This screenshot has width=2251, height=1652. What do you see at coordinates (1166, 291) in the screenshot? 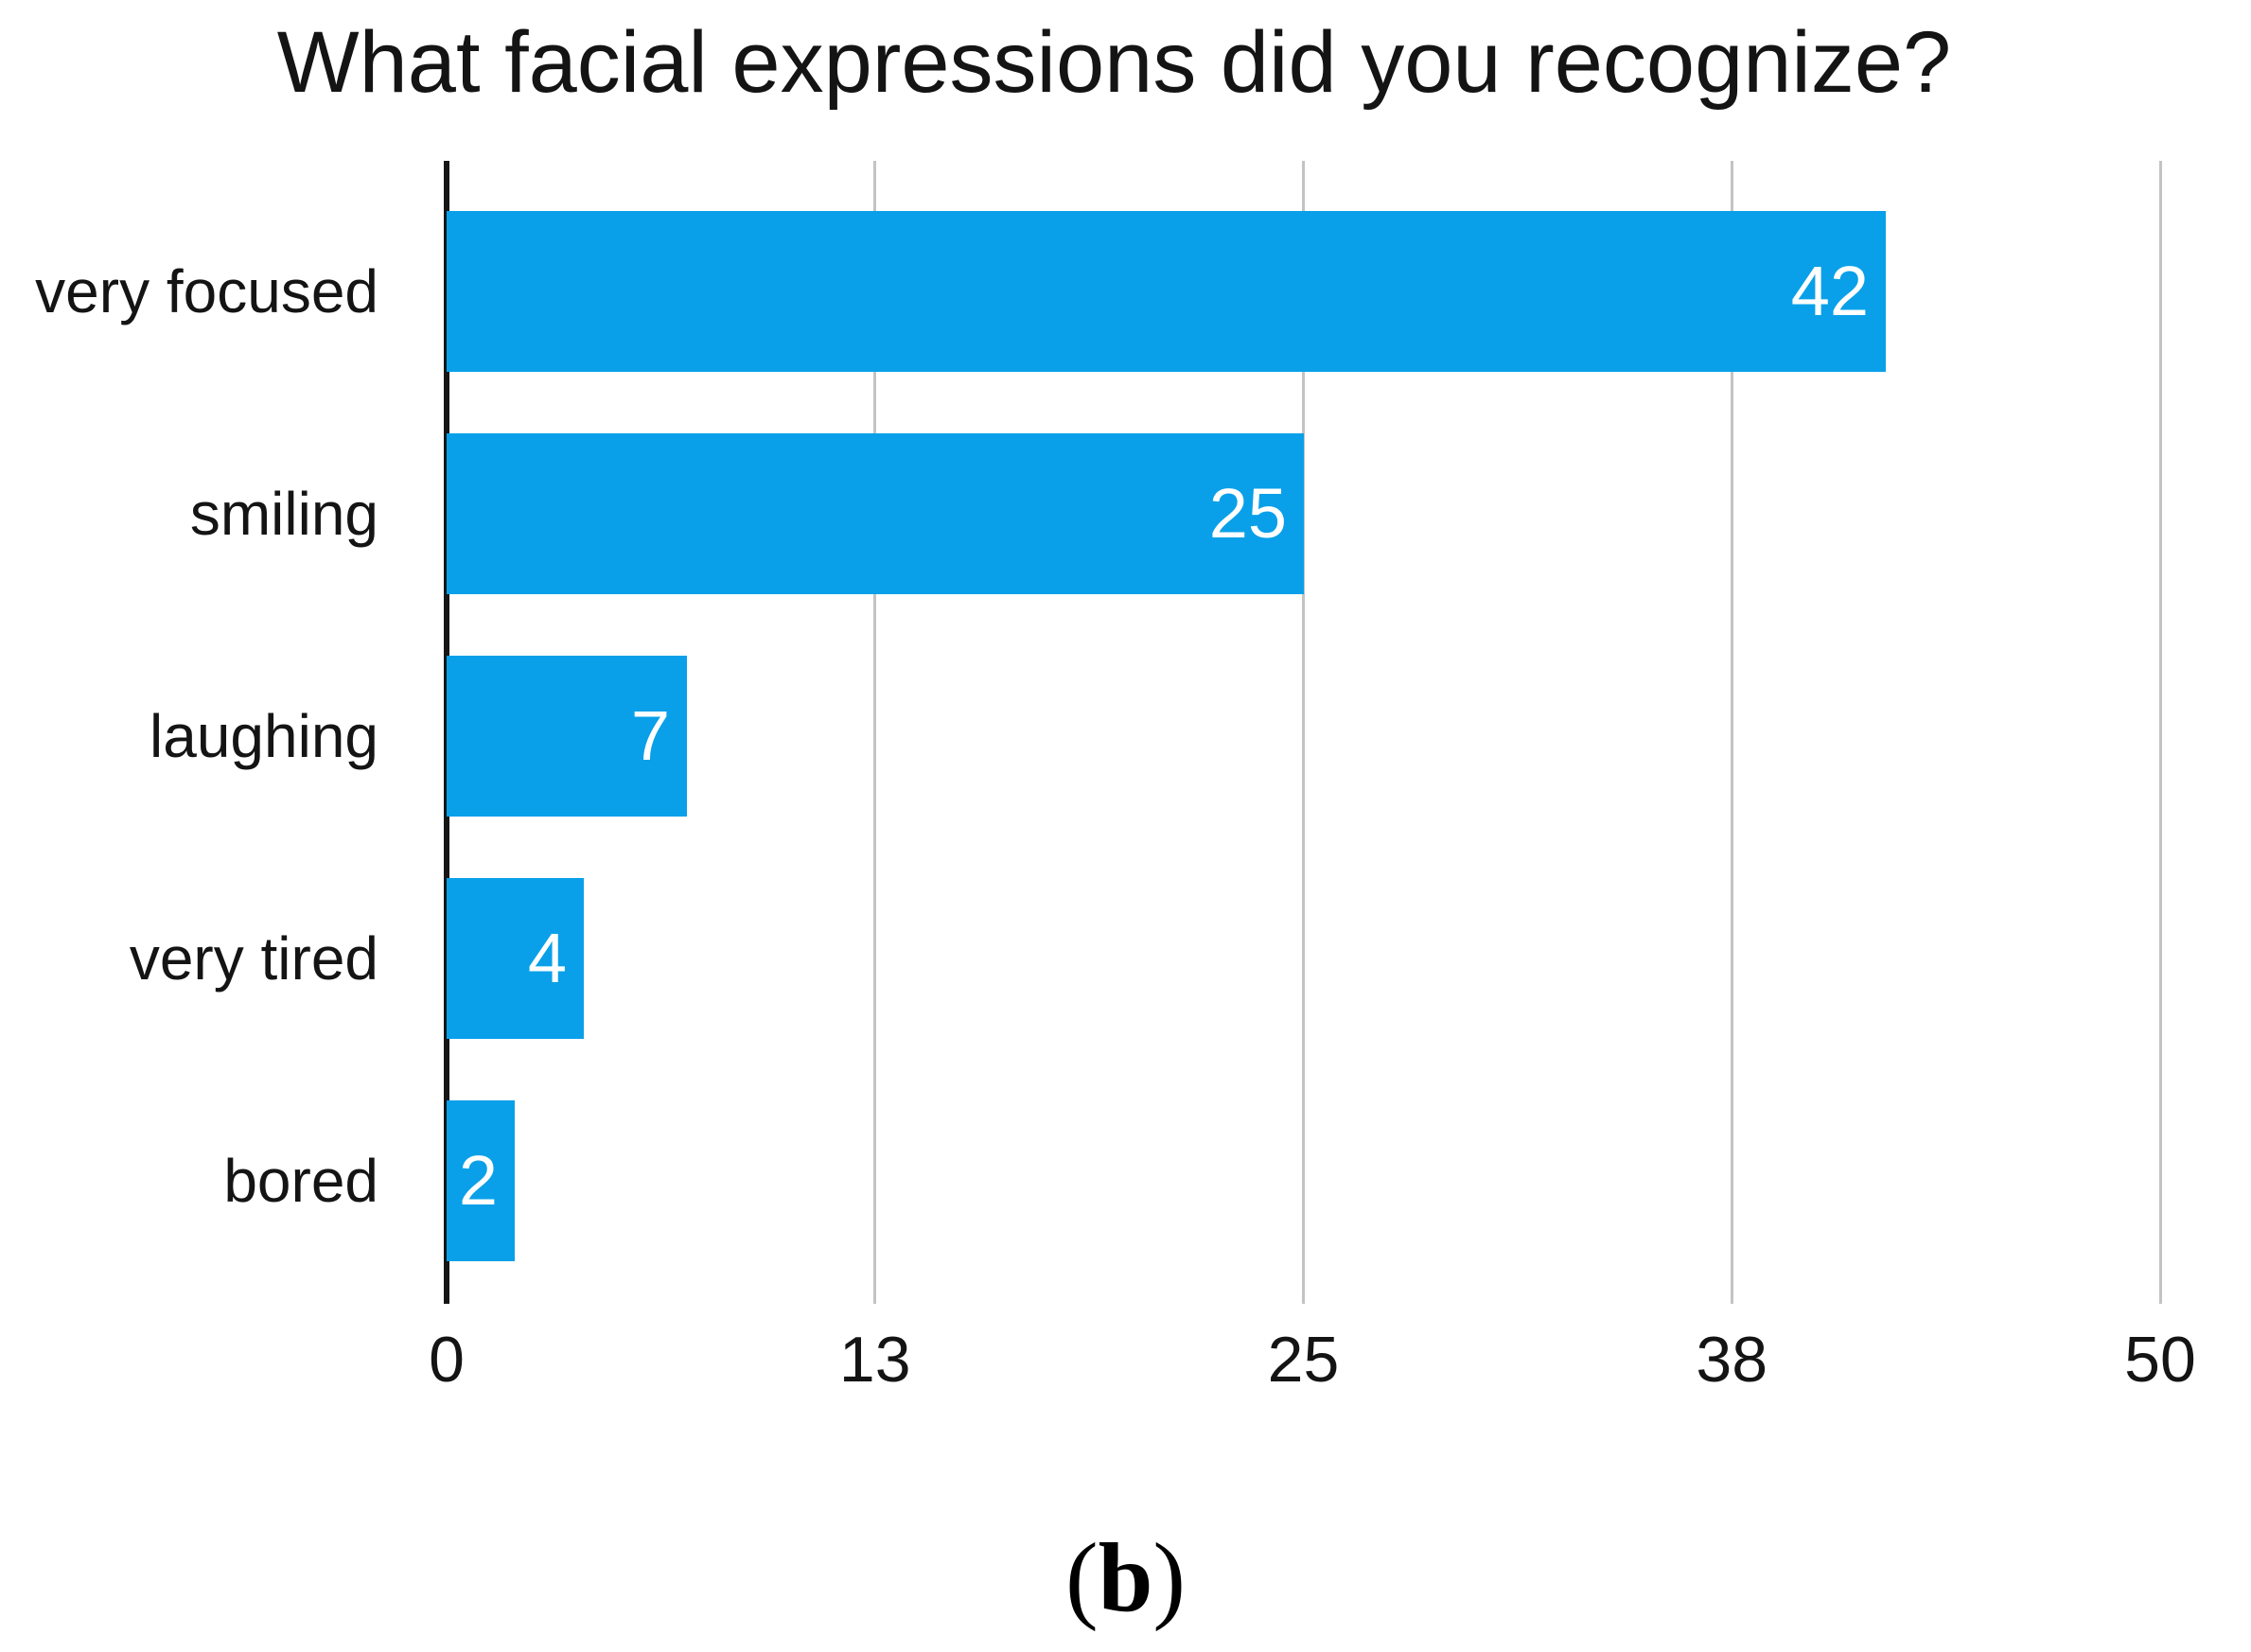
I see `bar-very-focused: 42` at bounding box center [1166, 291].